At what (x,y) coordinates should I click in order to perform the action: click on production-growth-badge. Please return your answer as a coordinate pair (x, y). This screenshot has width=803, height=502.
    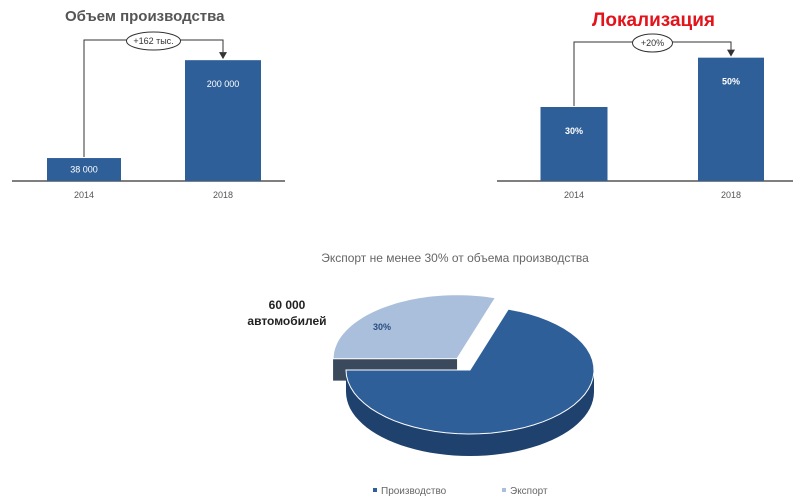
    Looking at the image, I should click on (153, 41).